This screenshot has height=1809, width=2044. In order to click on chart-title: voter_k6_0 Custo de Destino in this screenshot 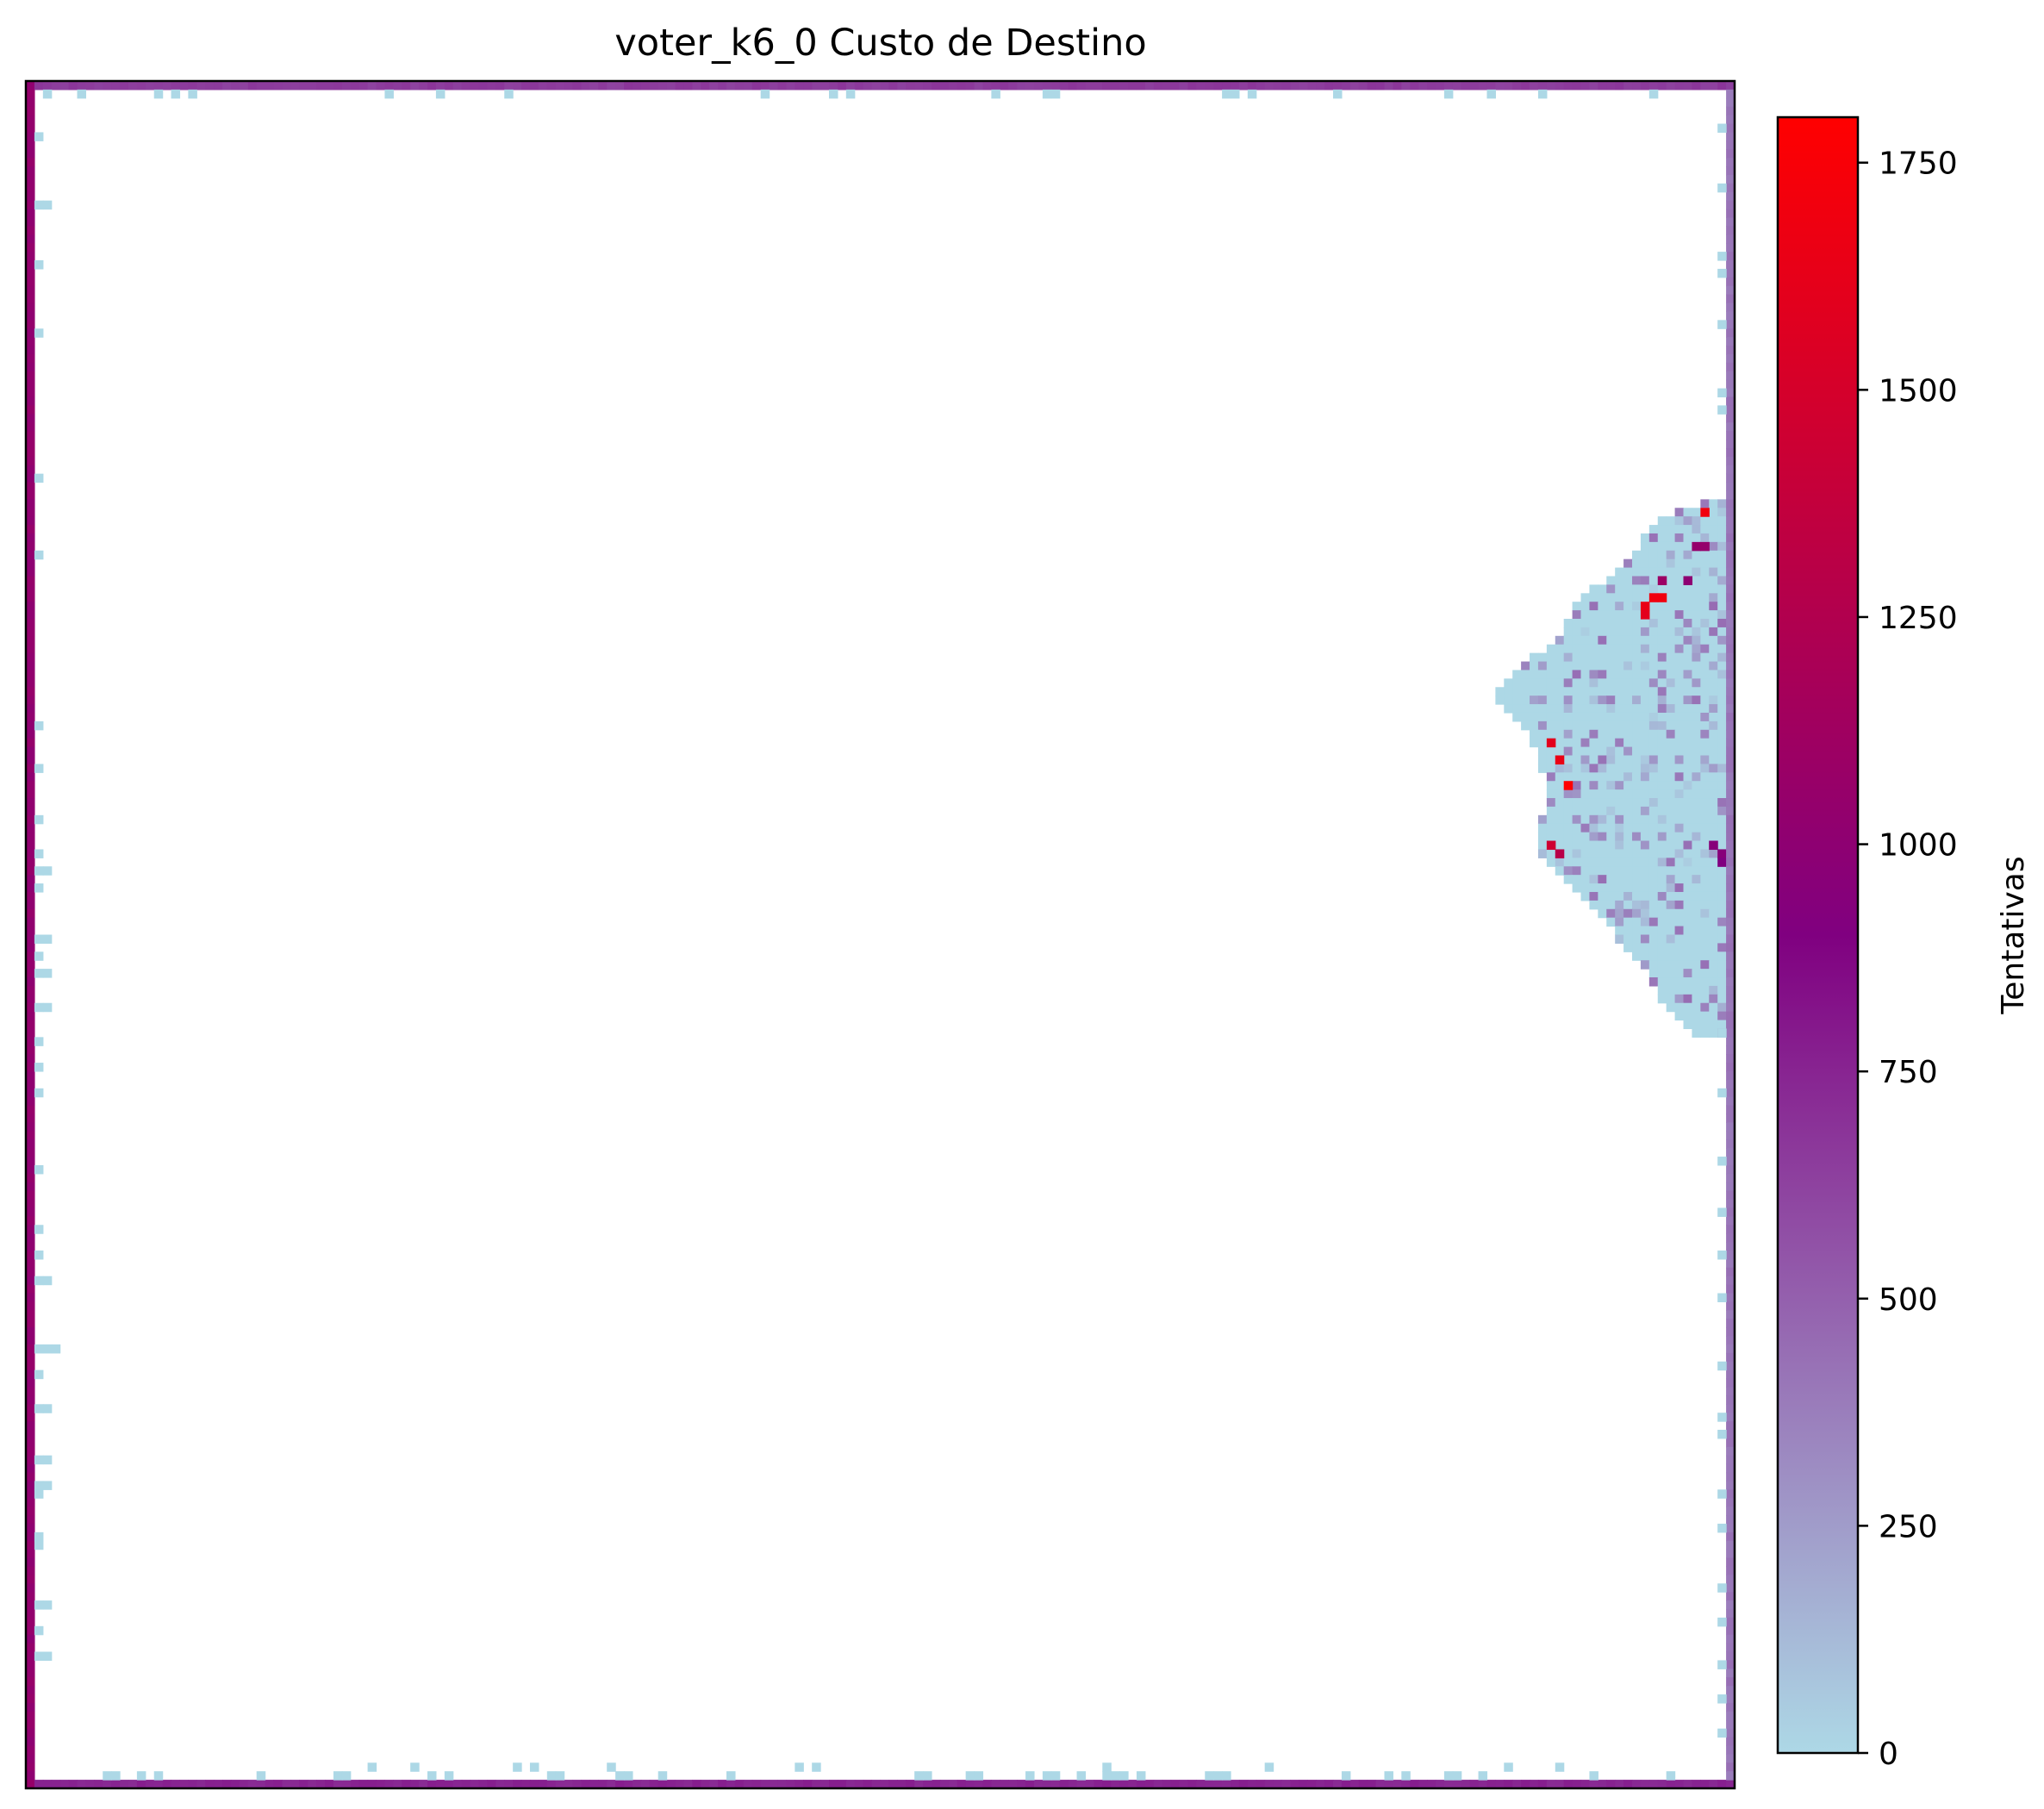, I will do `click(880, 43)`.